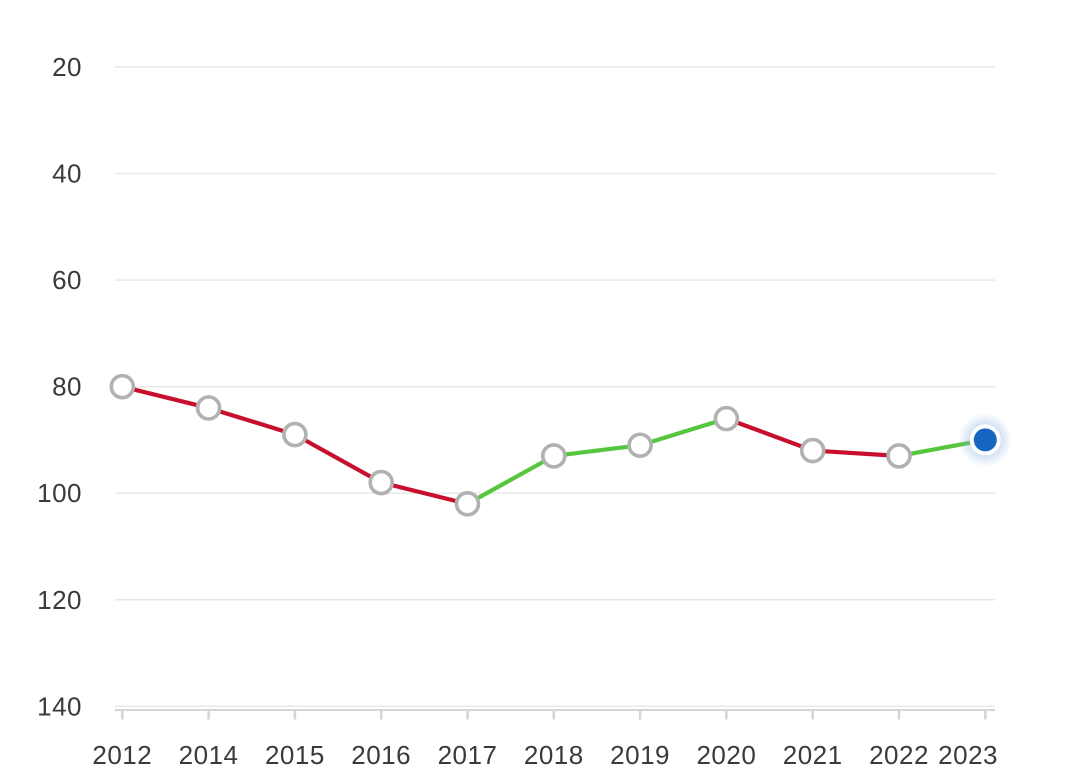 This screenshot has height=783, width=1071. I want to click on current-point-dot, so click(985, 440).